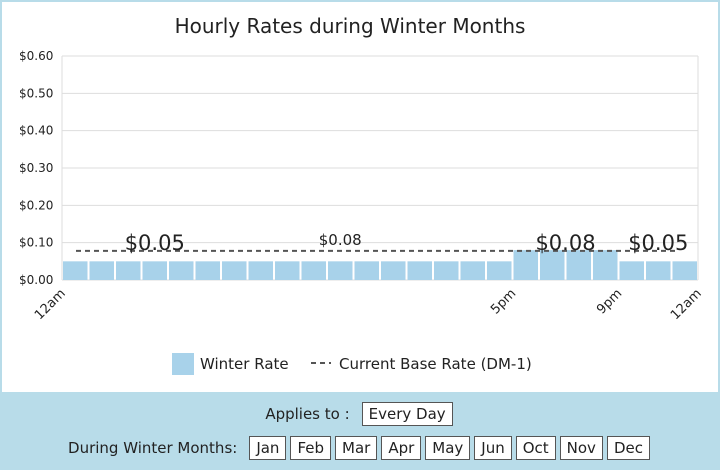 The height and width of the screenshot is (470, 720). What do you see at coordinates (268, 448) in the screenshot?
I see `month-button-jan: Jan` at bounding box center [268, 448].